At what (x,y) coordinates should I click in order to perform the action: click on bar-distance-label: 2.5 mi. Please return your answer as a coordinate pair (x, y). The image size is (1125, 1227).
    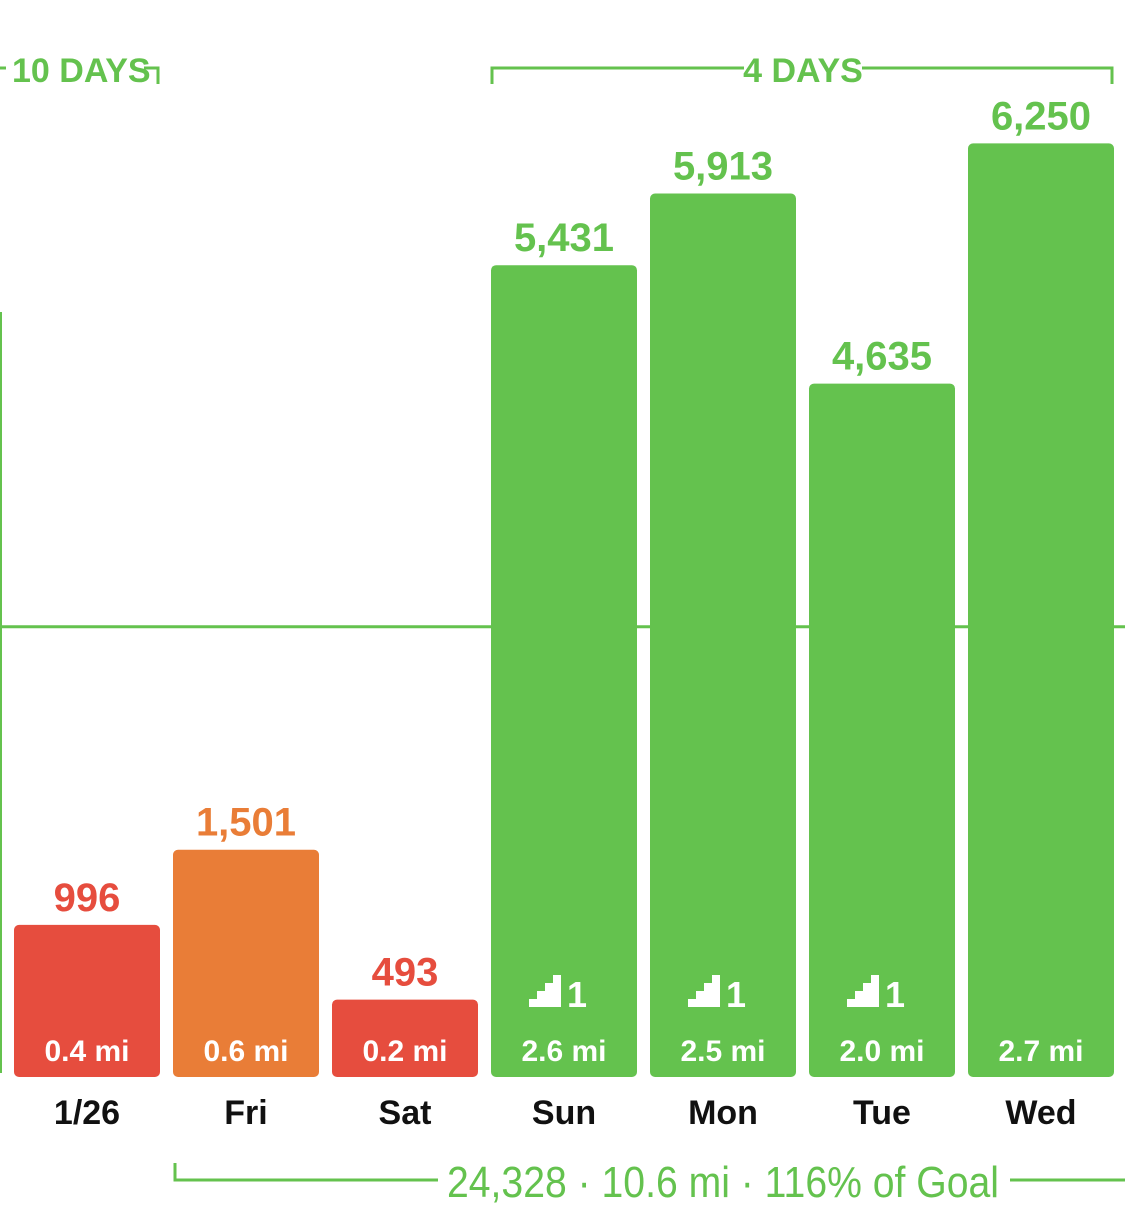
    Looking at the image, I should click on (722, 1051).